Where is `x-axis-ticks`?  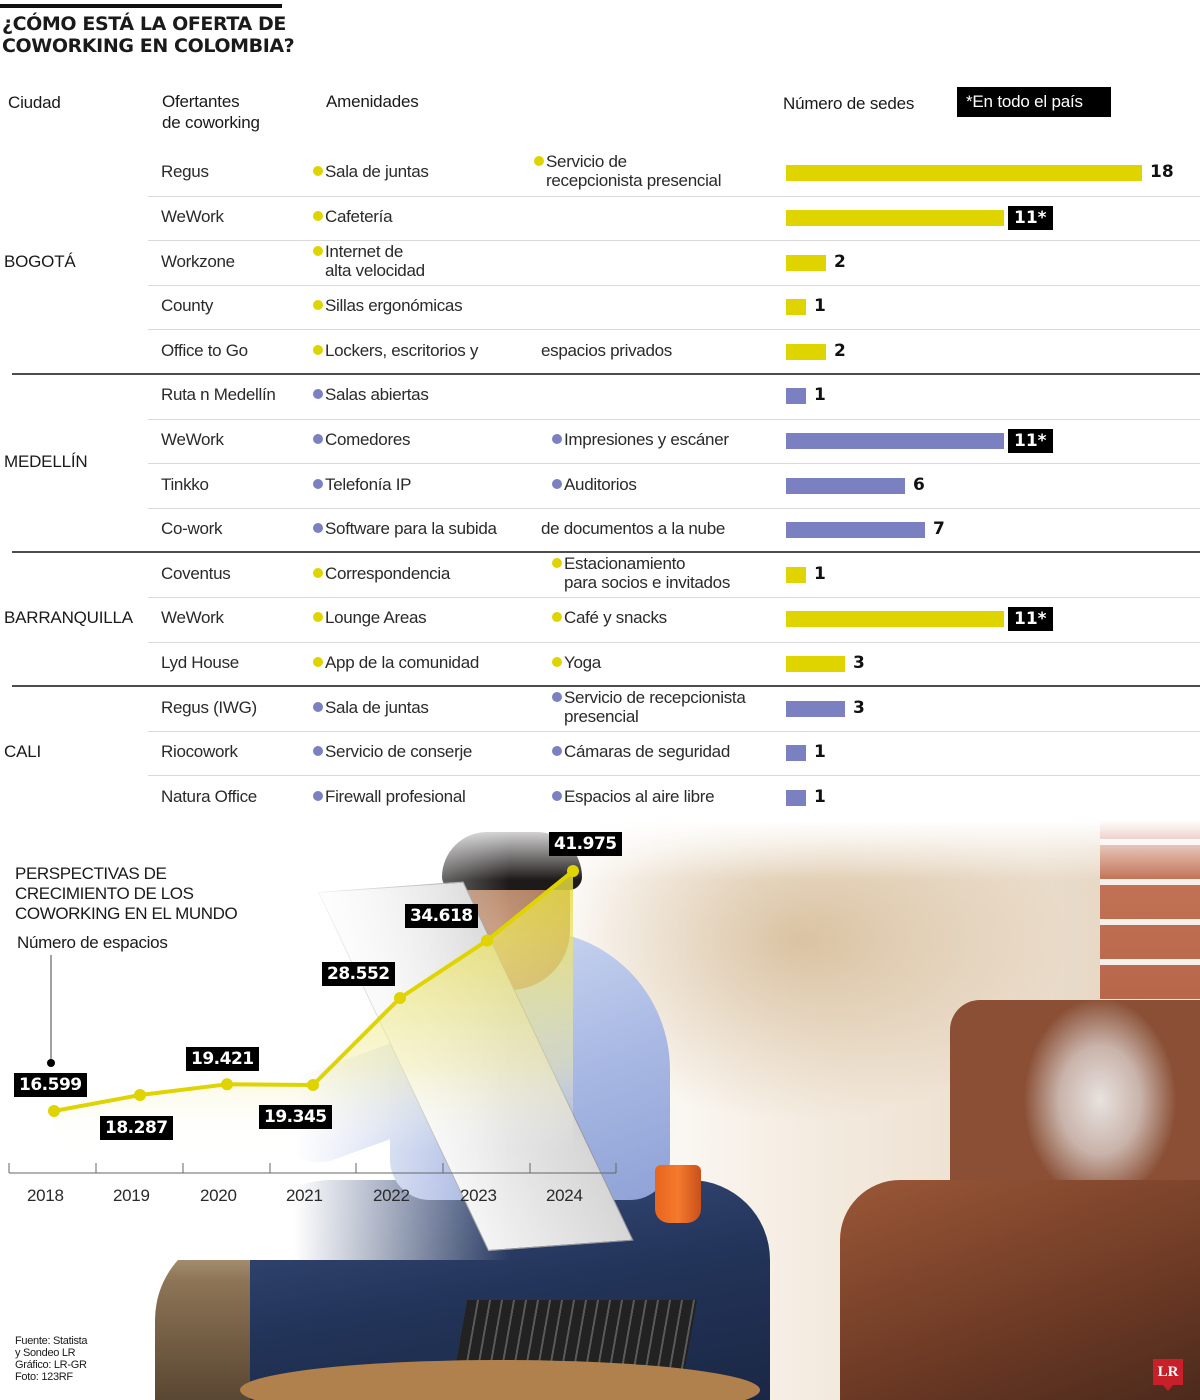
x-axis-ticks is located at coordinates (312, 1168).